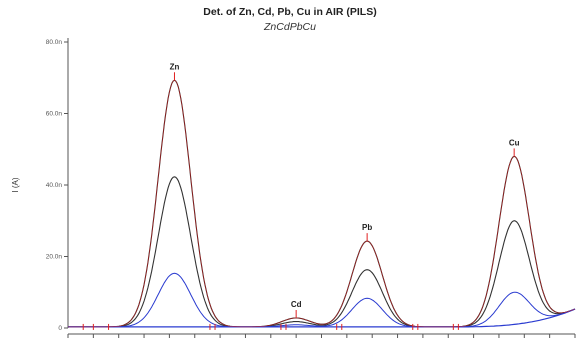  I want to click on peak-label: Zn, so click(175, 66).